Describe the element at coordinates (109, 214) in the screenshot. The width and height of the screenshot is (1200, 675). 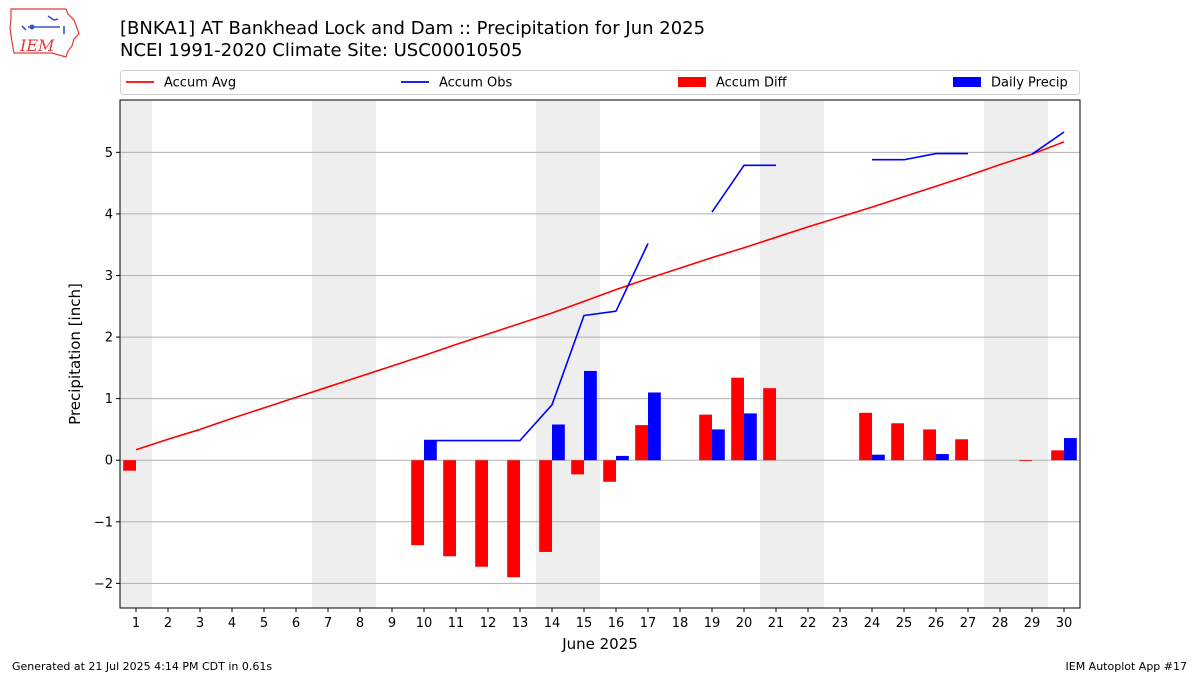
I see `y-tick-label: 4` at that location.